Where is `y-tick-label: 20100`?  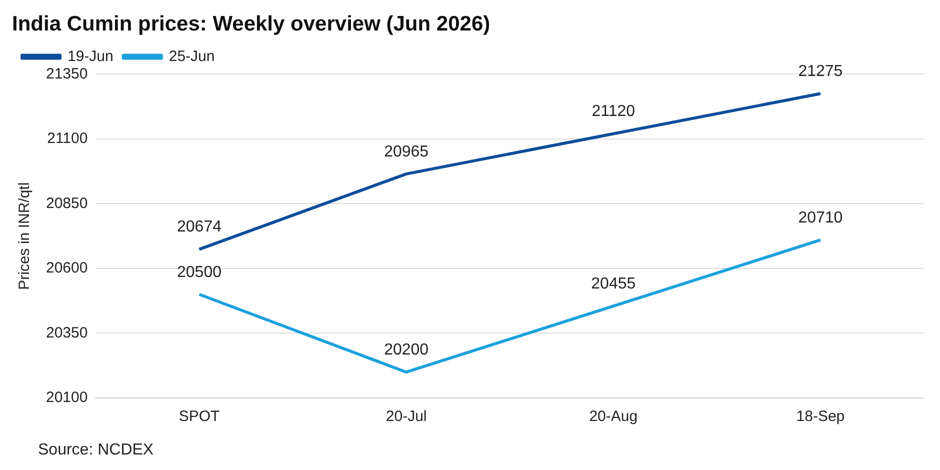 y-tick-label: 20100 is located at coordinates (67, 397).